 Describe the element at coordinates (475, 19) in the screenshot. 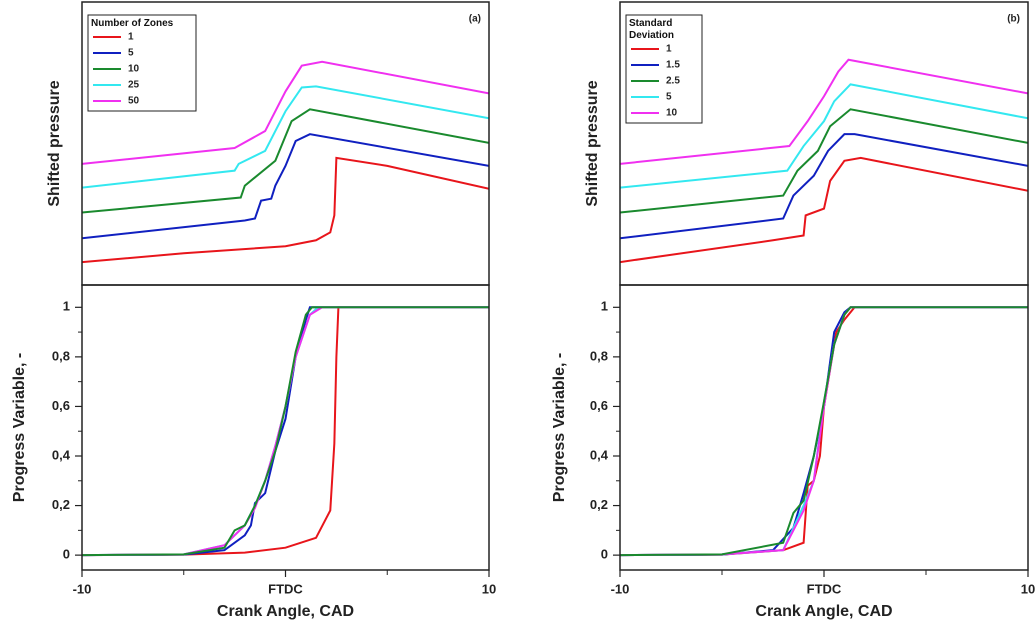

I see `panel-label: (a)` at that location.